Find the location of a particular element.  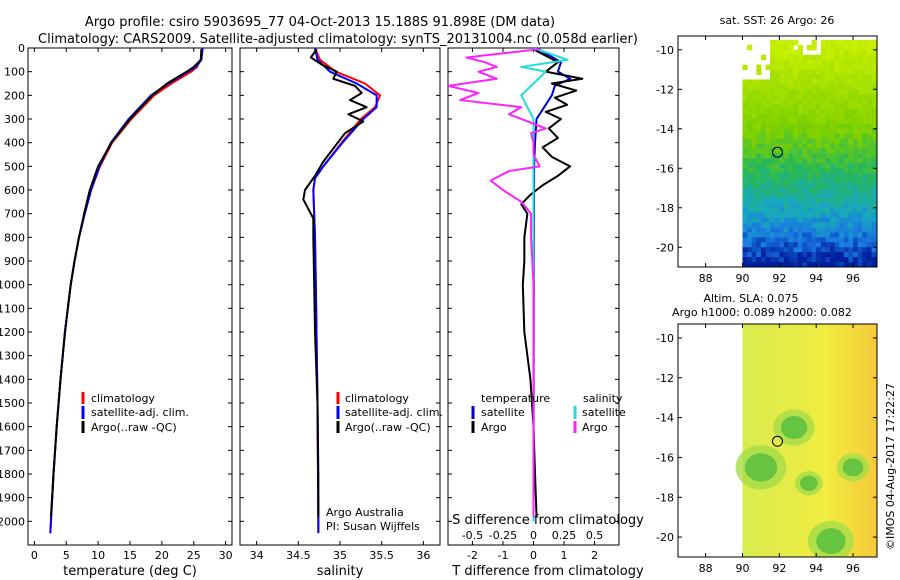

lat-tick-label: -10 is located at coordinates (665, 338).